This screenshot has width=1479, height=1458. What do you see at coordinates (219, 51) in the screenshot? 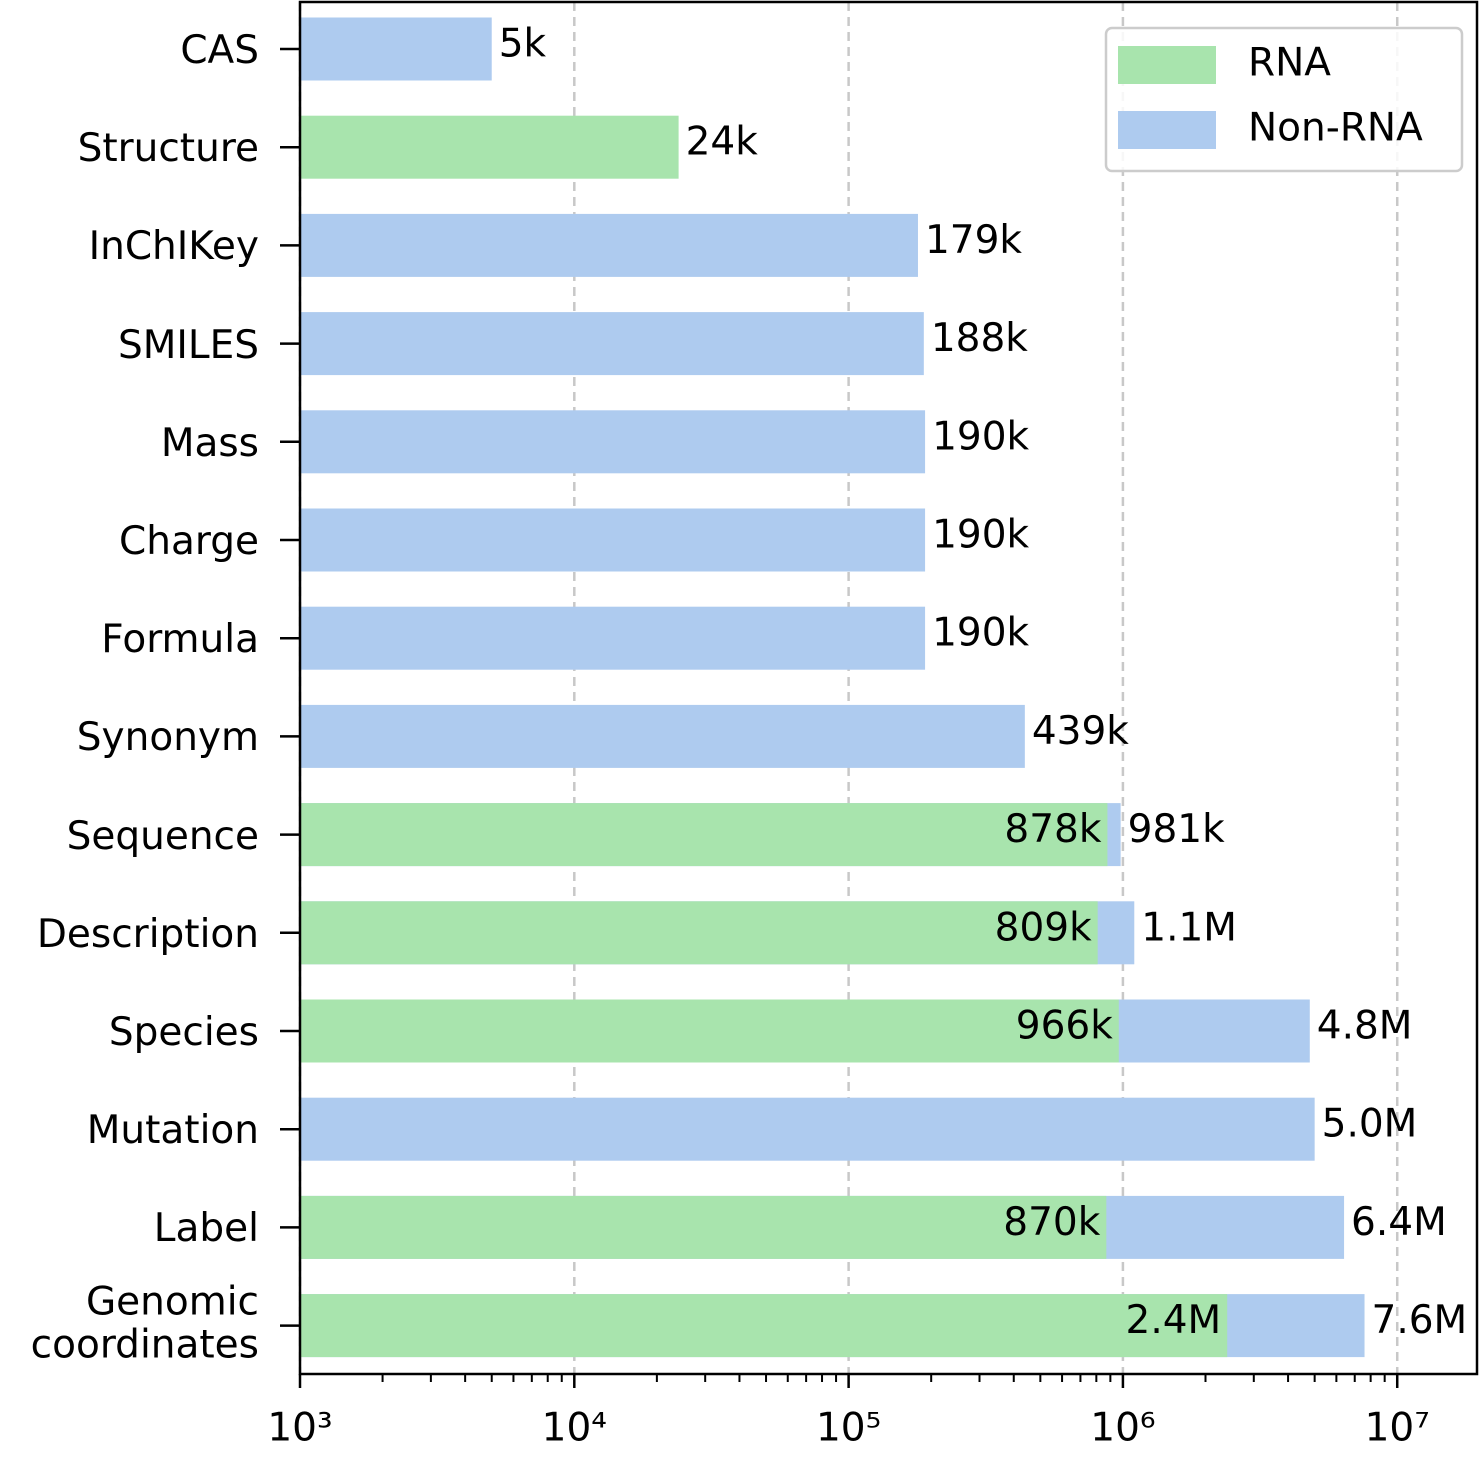
I see `y-tick-label: CAS` at bounding box center [219, 51].